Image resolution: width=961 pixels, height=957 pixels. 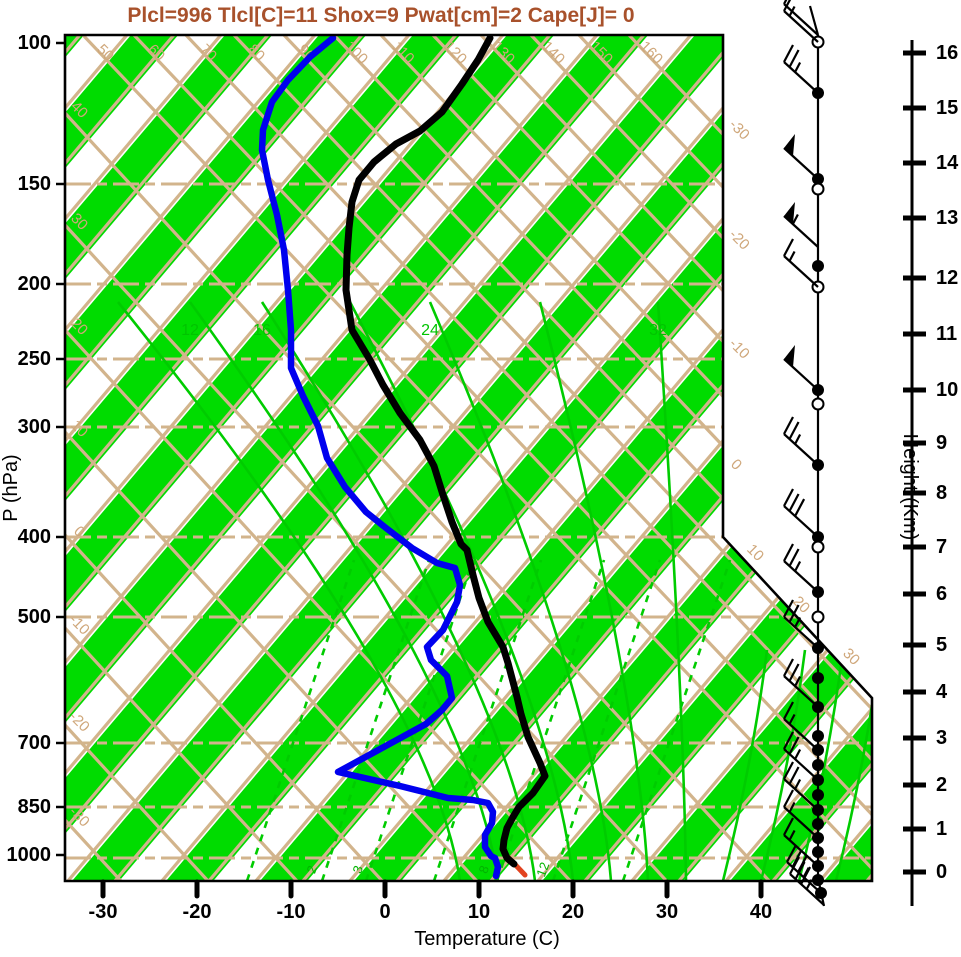 I want to click on height-tick-label: 11, so click(x=946, y=334).